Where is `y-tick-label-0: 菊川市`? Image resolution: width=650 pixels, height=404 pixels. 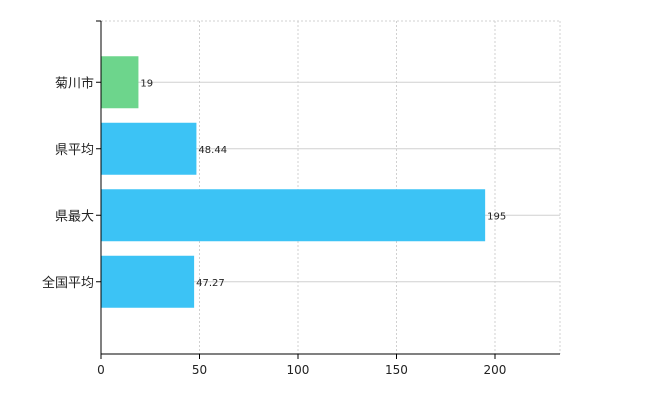
y-tick-label-0: 菊川市 is located at coordinates (74, 83).